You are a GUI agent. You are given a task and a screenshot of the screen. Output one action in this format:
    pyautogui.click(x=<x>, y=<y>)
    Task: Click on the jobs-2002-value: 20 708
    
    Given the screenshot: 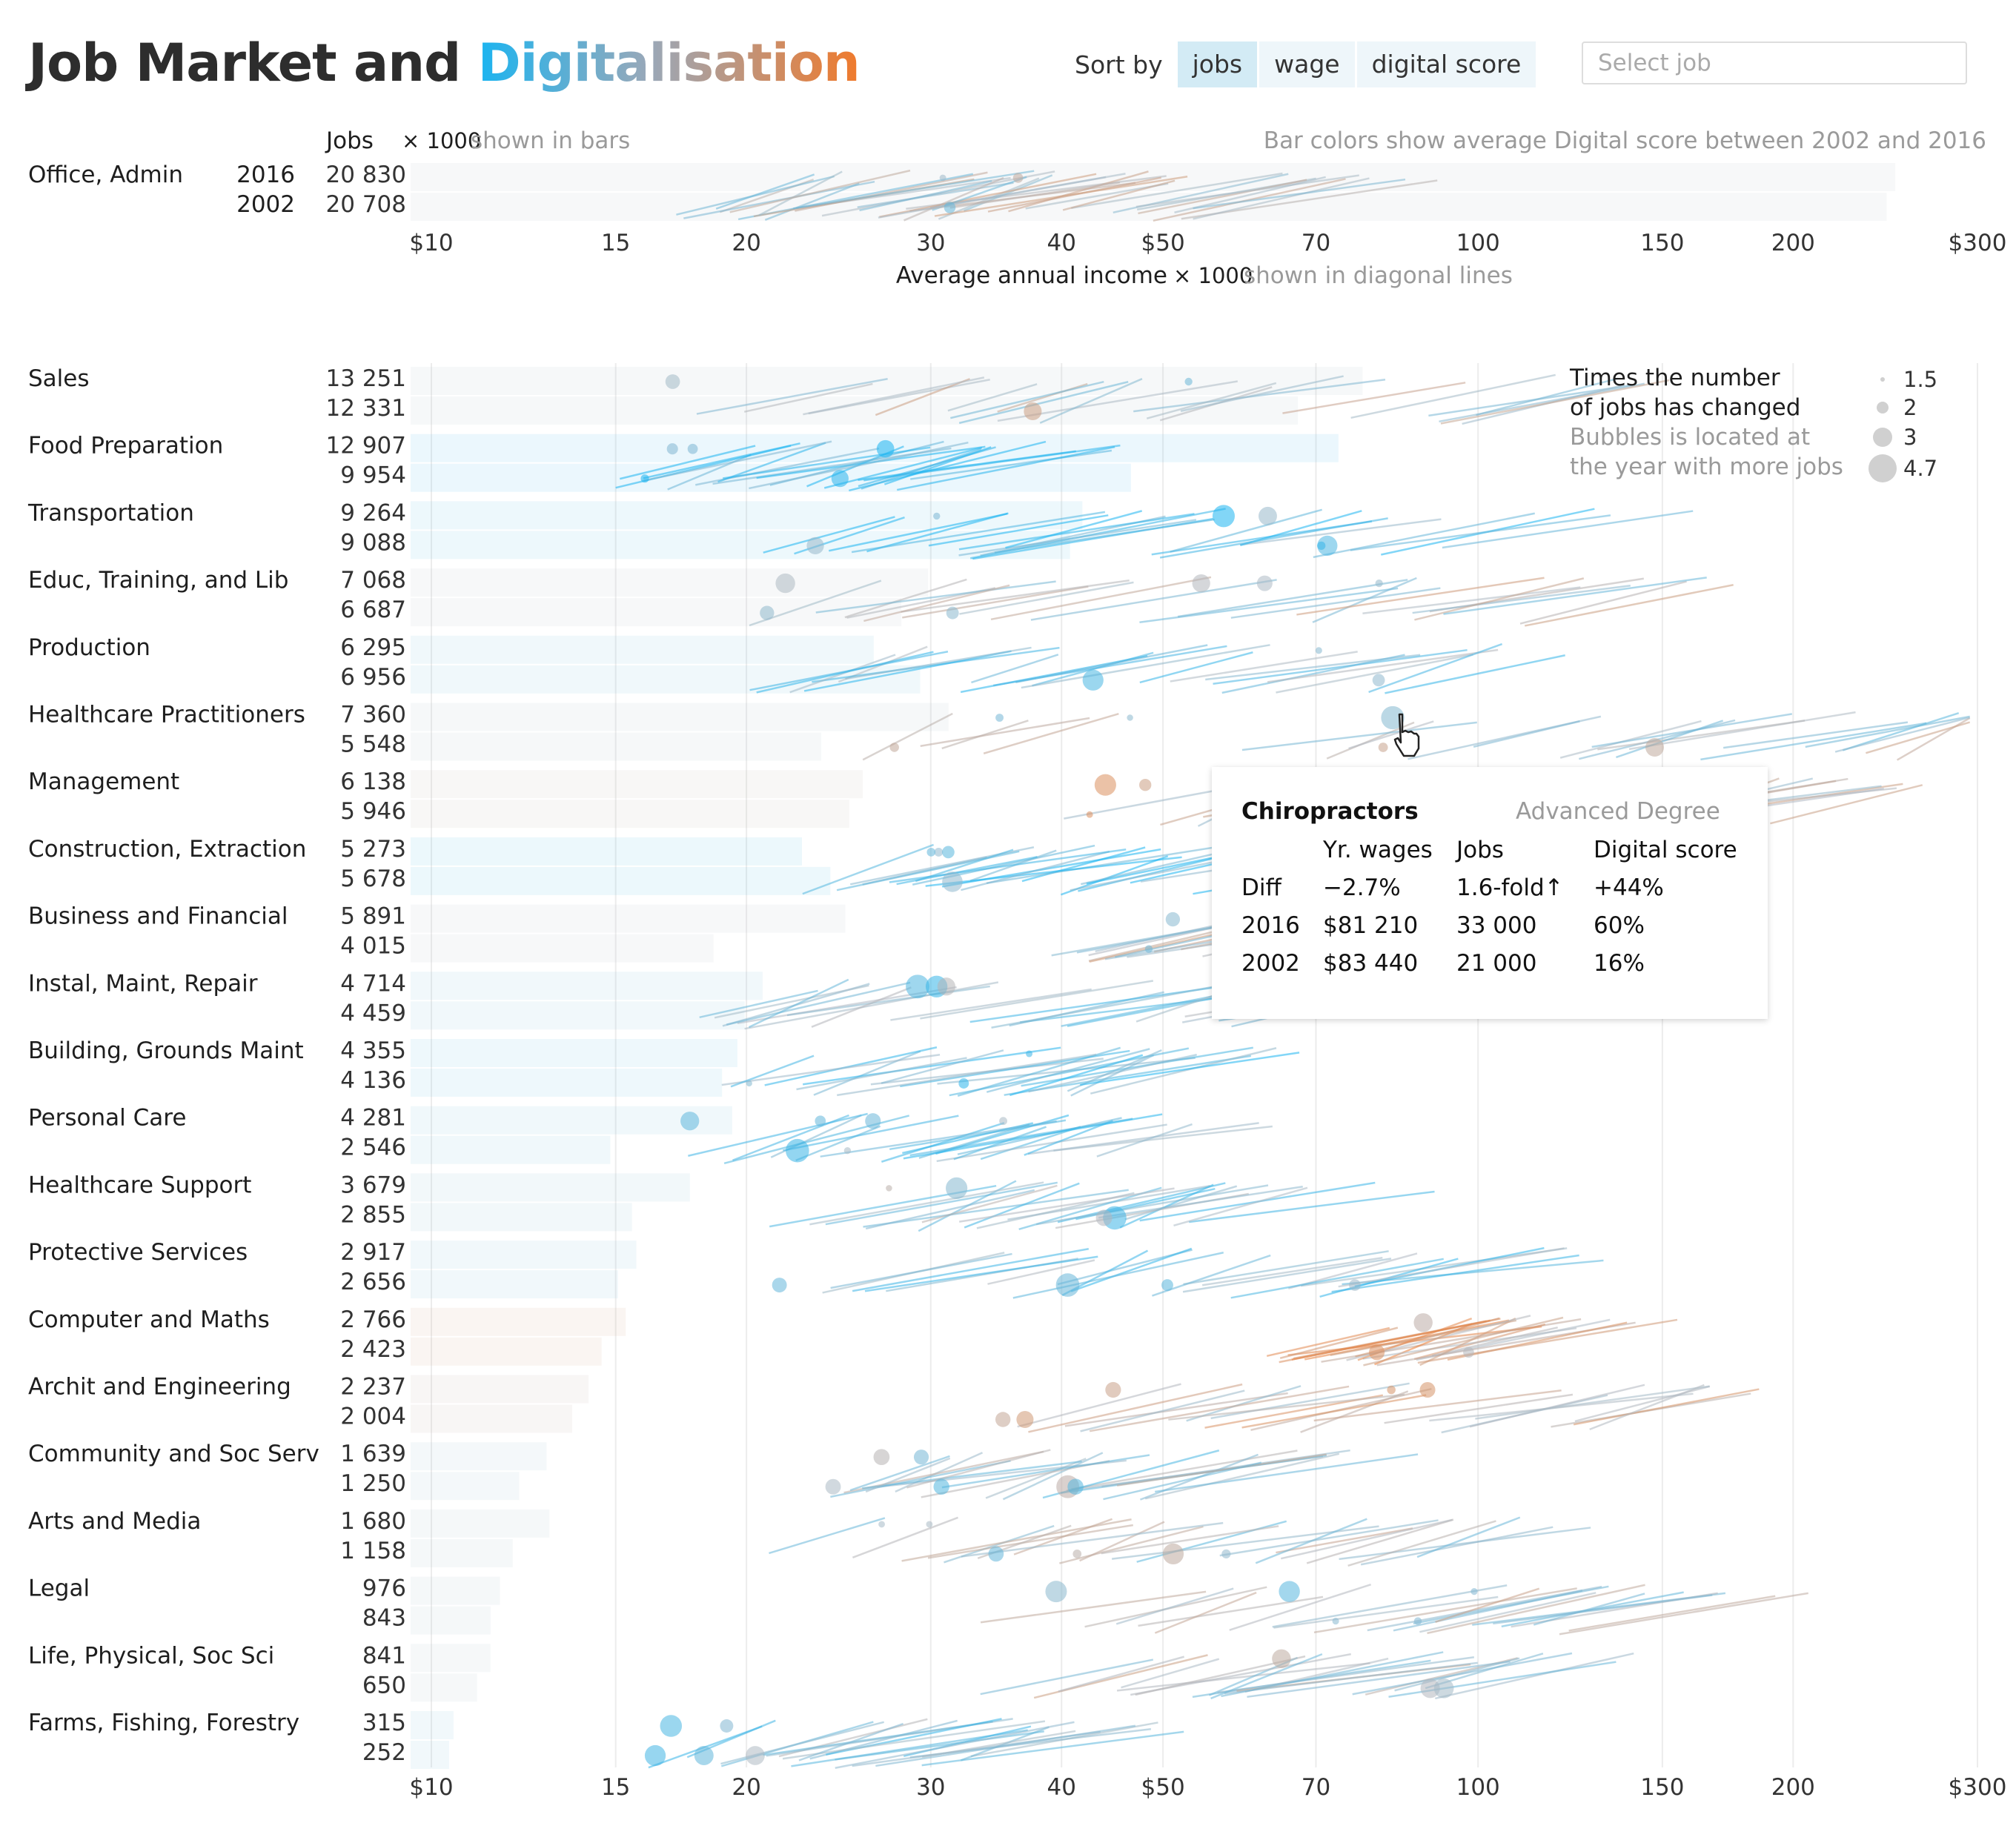 What is the action you would take?
    pyautogui.click(x=366, y=204)
    